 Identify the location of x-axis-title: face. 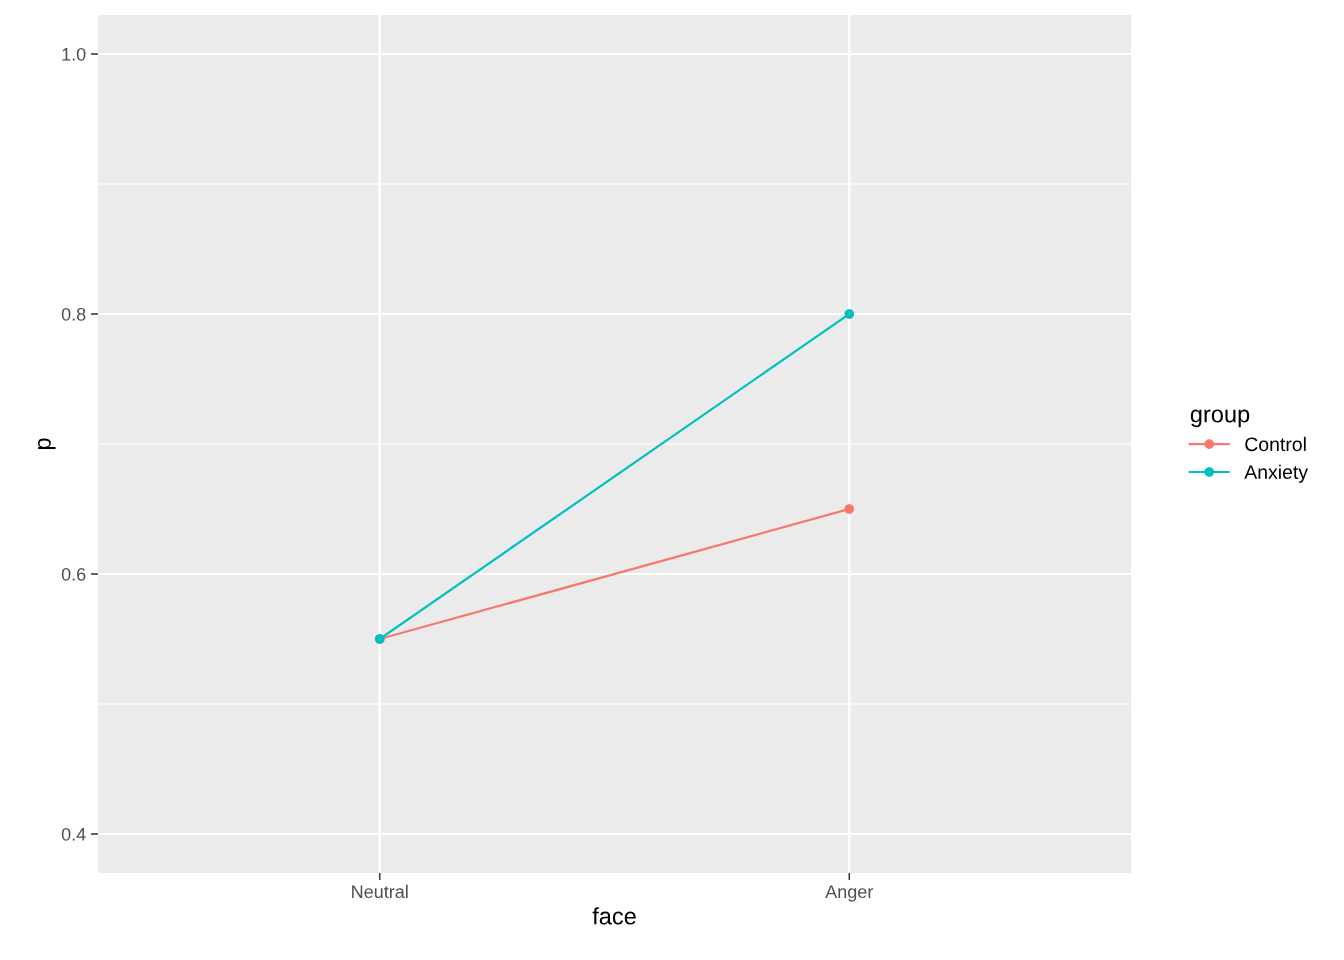
(614, 916).